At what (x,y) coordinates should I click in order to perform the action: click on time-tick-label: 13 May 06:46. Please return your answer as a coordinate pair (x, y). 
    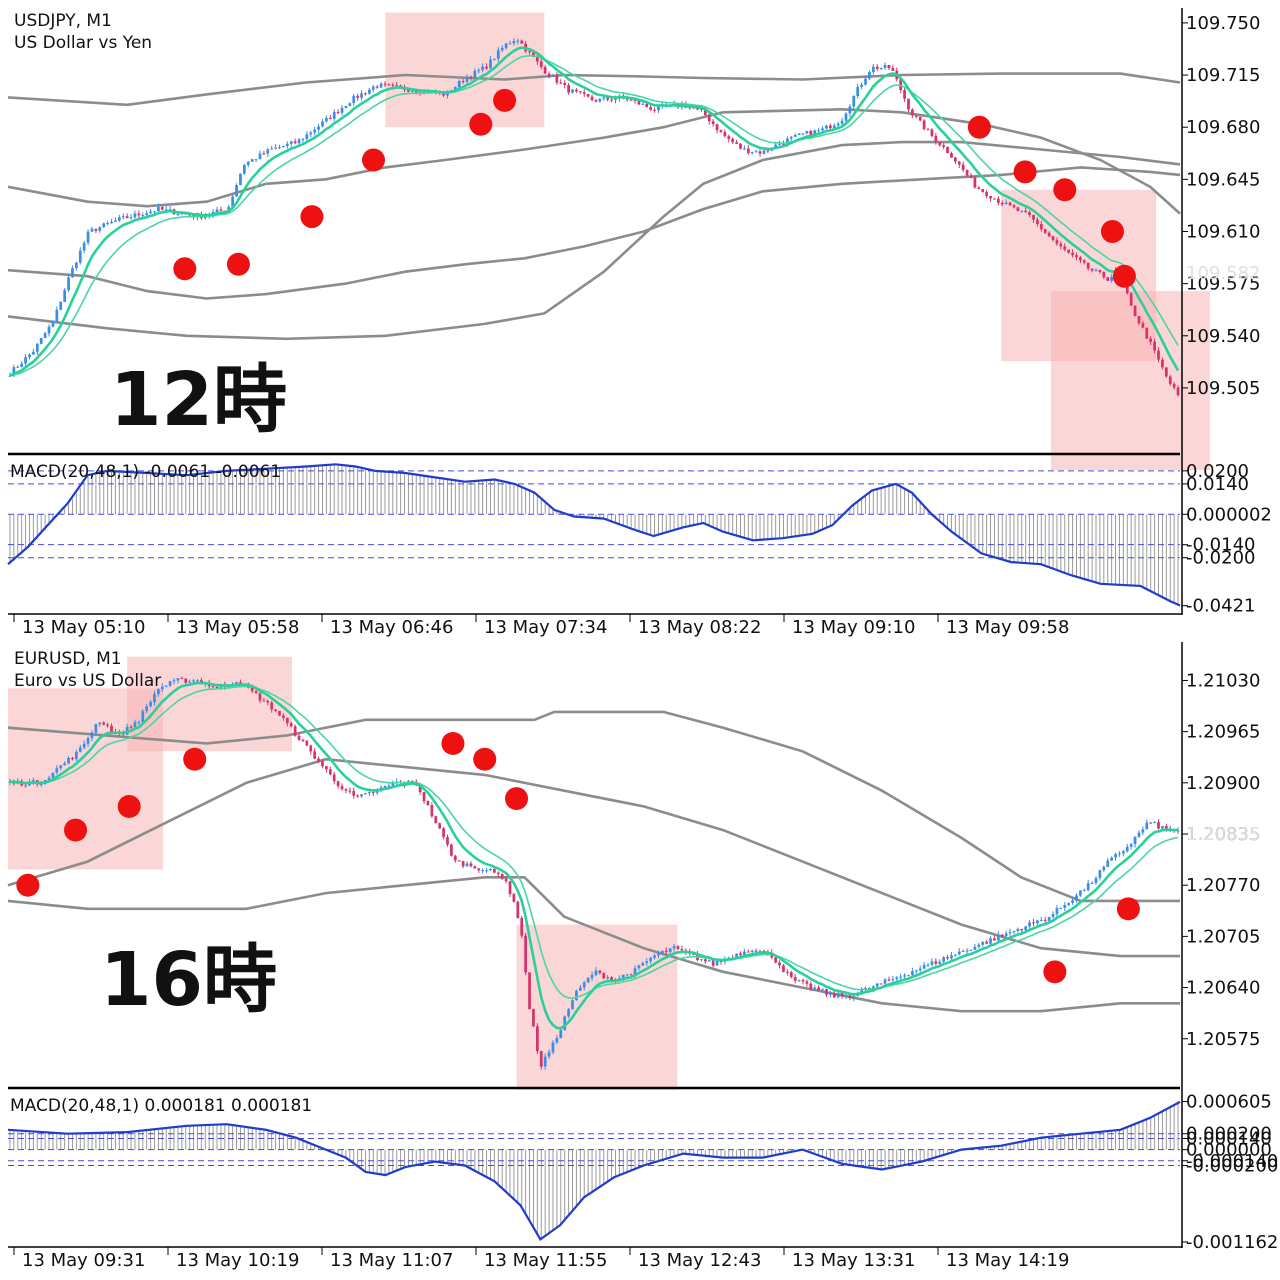
    Looking at the image, I should click on (391, 627).